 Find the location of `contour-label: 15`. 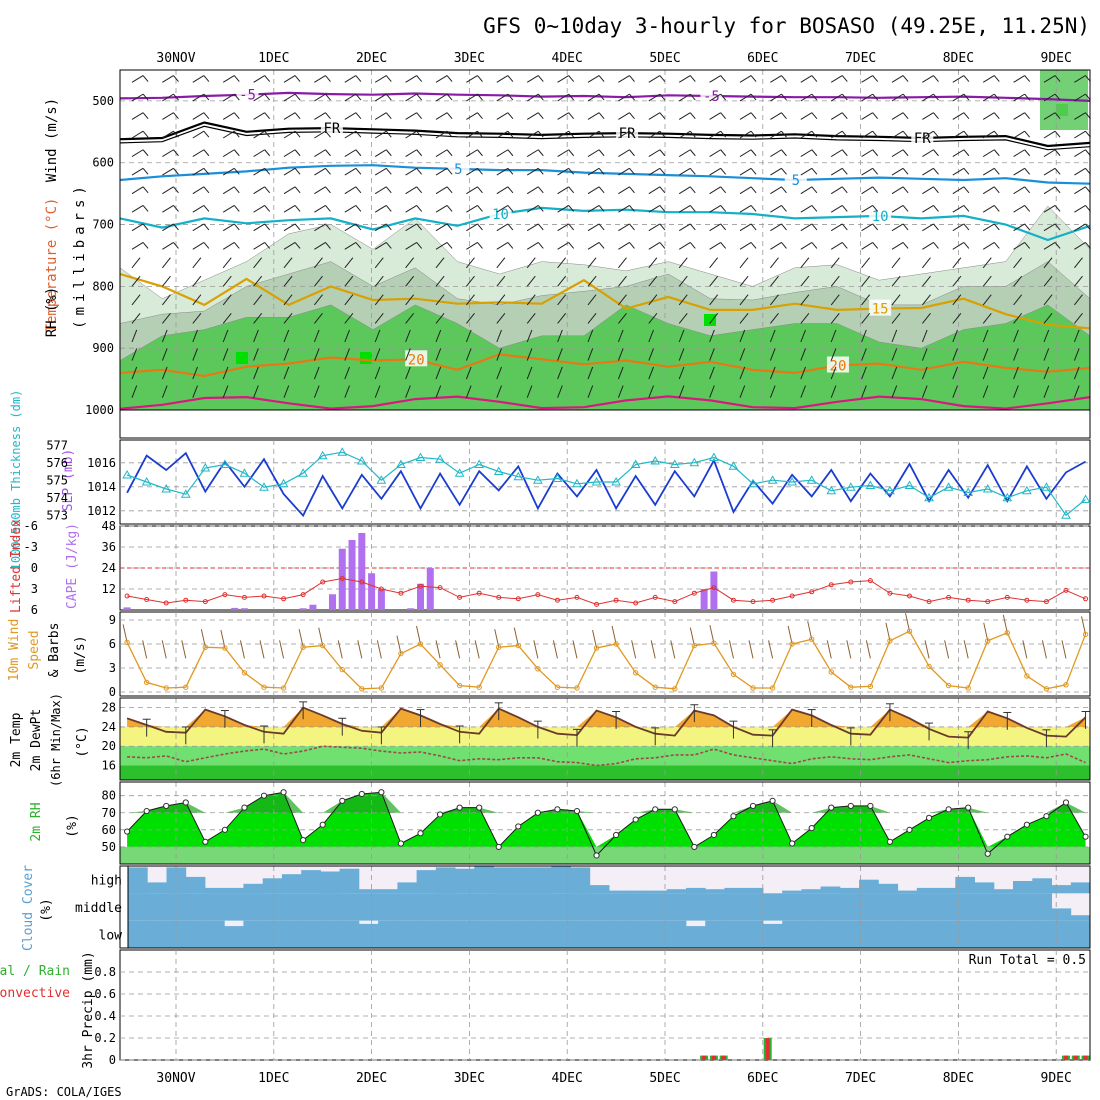

contour-label: 15 is located at coordinates (880, 310).